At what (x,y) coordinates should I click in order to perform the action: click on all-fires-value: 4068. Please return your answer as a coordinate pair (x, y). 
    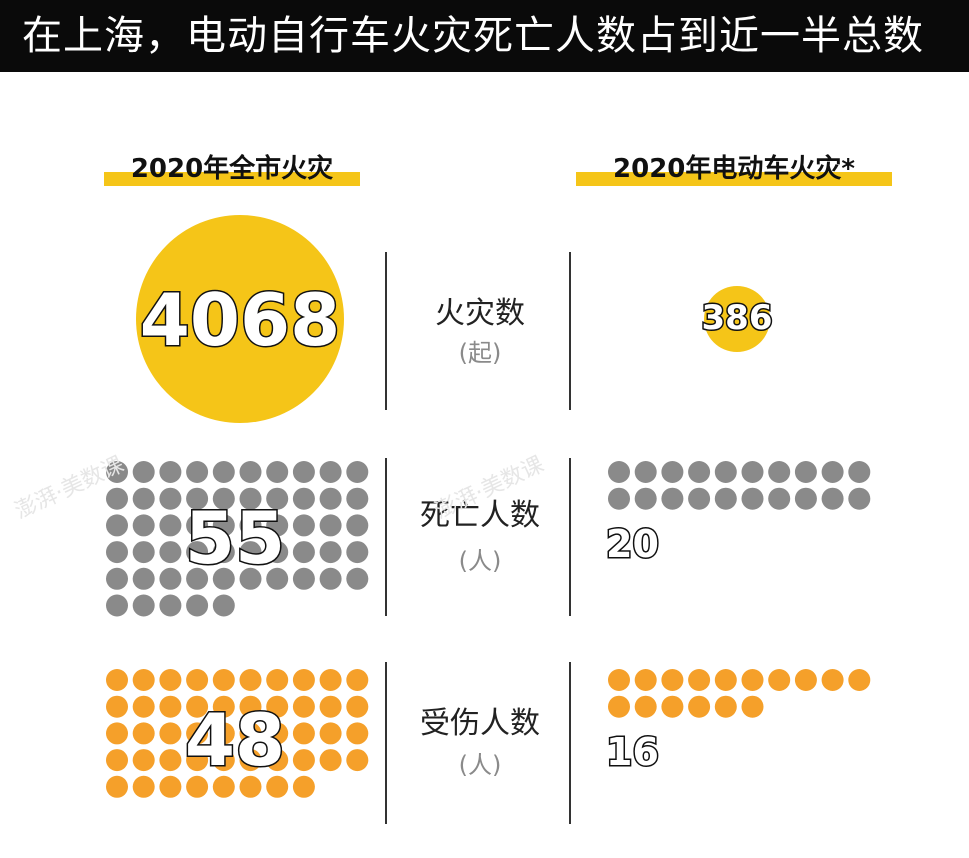
    Looking at the image, I should click on (239, 320).